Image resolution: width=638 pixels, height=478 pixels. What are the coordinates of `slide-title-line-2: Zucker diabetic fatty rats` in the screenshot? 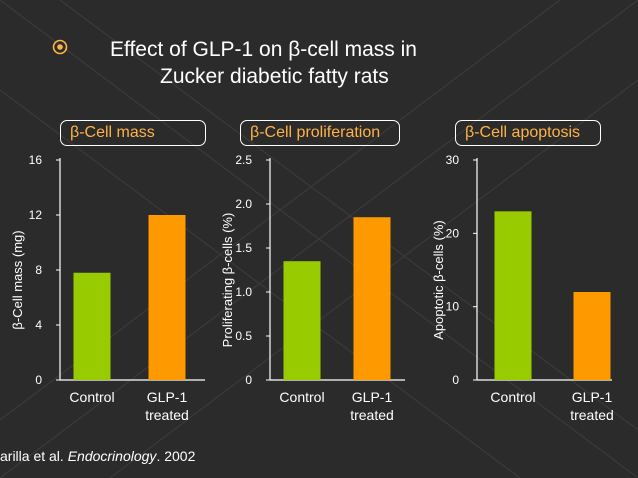 It's located at (274, 76).